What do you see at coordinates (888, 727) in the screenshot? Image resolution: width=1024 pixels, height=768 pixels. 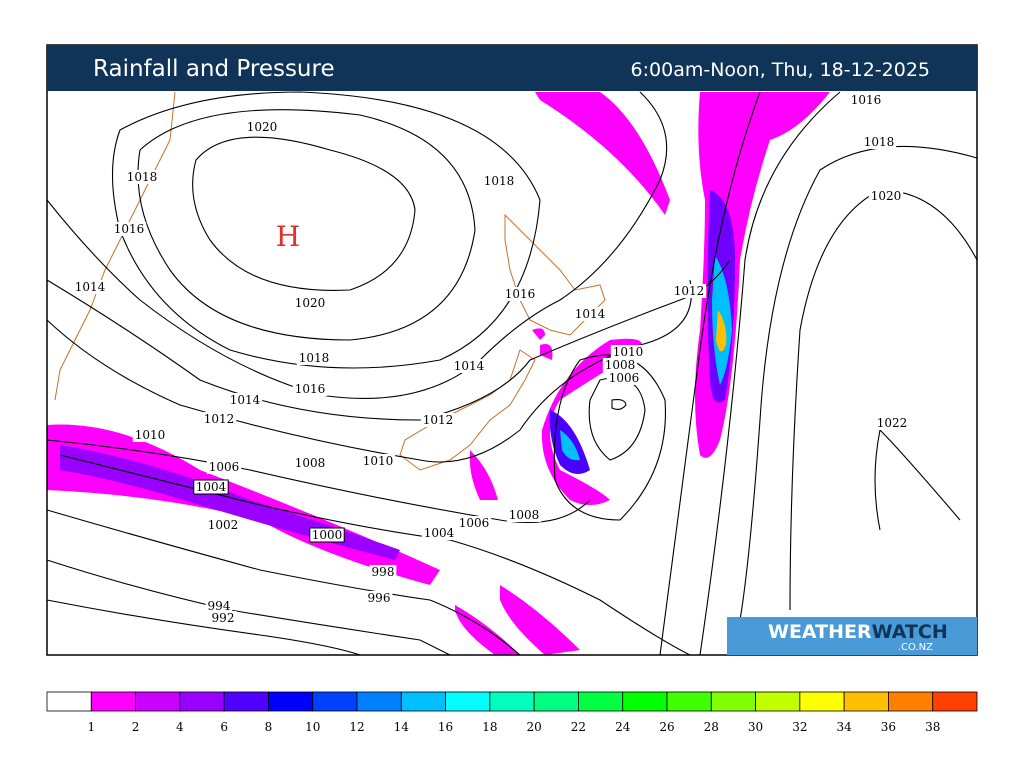 I see `legend-label: 36` at bounding box center [888, 727].